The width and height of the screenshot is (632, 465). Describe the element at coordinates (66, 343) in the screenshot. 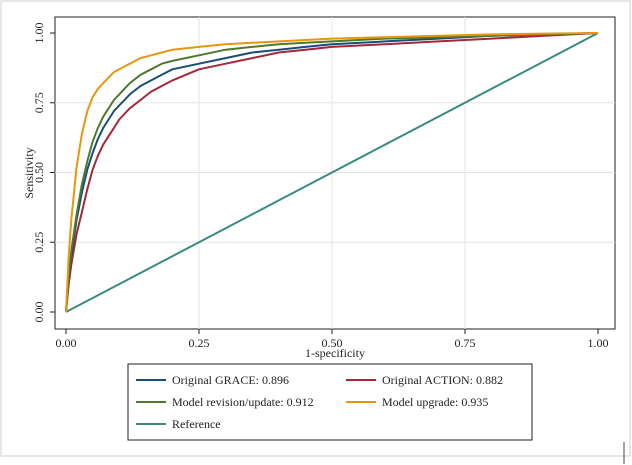

I see `x-tick-label: 0.00` at that location.